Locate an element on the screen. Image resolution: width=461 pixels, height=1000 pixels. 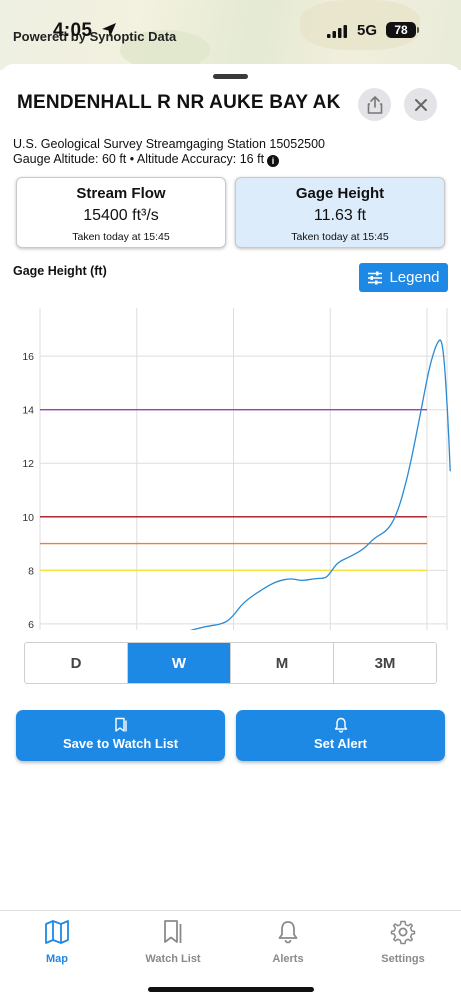
stream-flow-time: Taken today at 15:45 is located at coordinates (121, 237).